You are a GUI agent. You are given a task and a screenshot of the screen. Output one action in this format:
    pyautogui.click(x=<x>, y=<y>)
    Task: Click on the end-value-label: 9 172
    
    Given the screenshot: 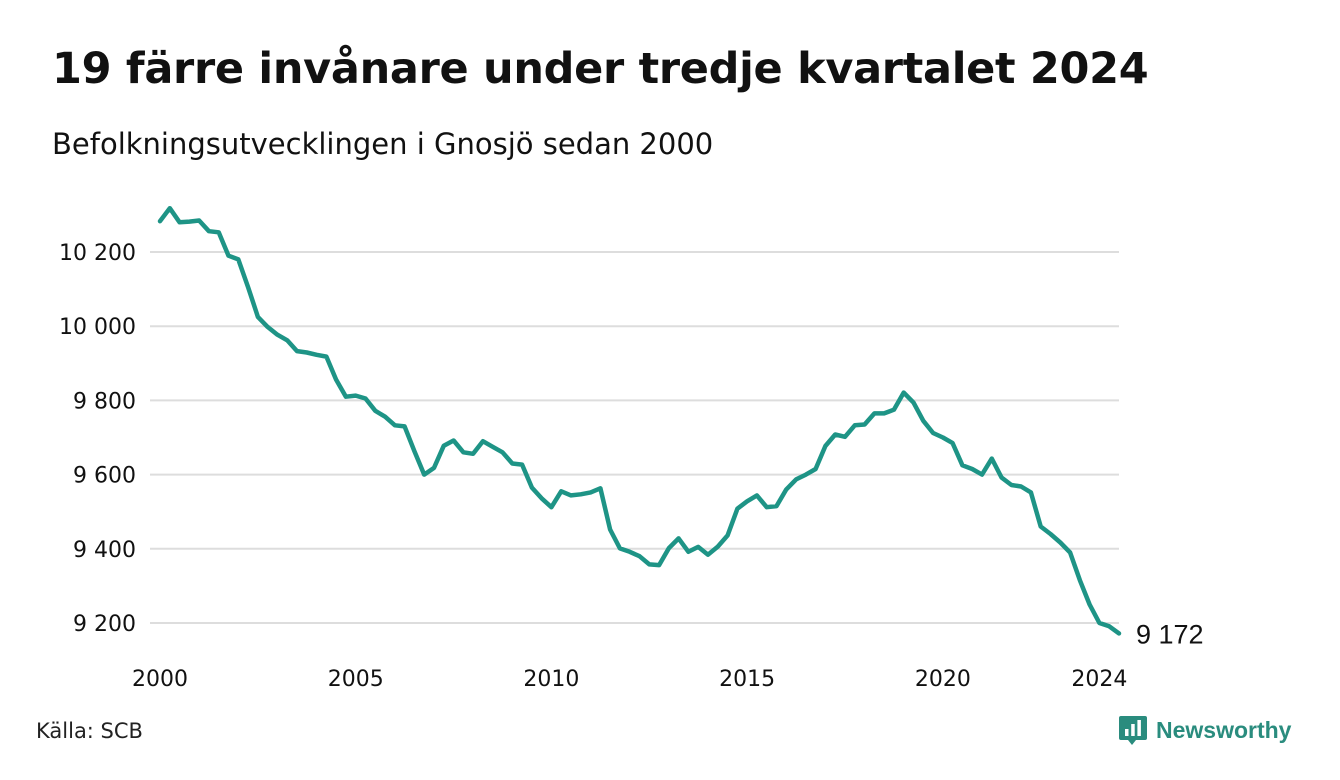 What is the action you would take?
    pyautogui.click(x=1170, y=634)
    